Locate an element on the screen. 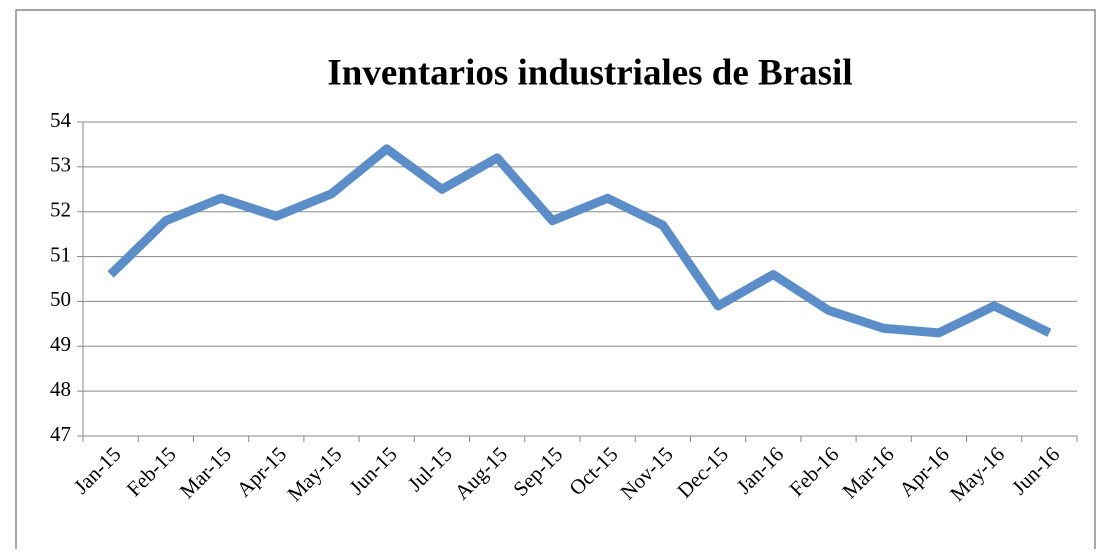  x-tick-label: Nov-15 is located at coordinates (646, 473).